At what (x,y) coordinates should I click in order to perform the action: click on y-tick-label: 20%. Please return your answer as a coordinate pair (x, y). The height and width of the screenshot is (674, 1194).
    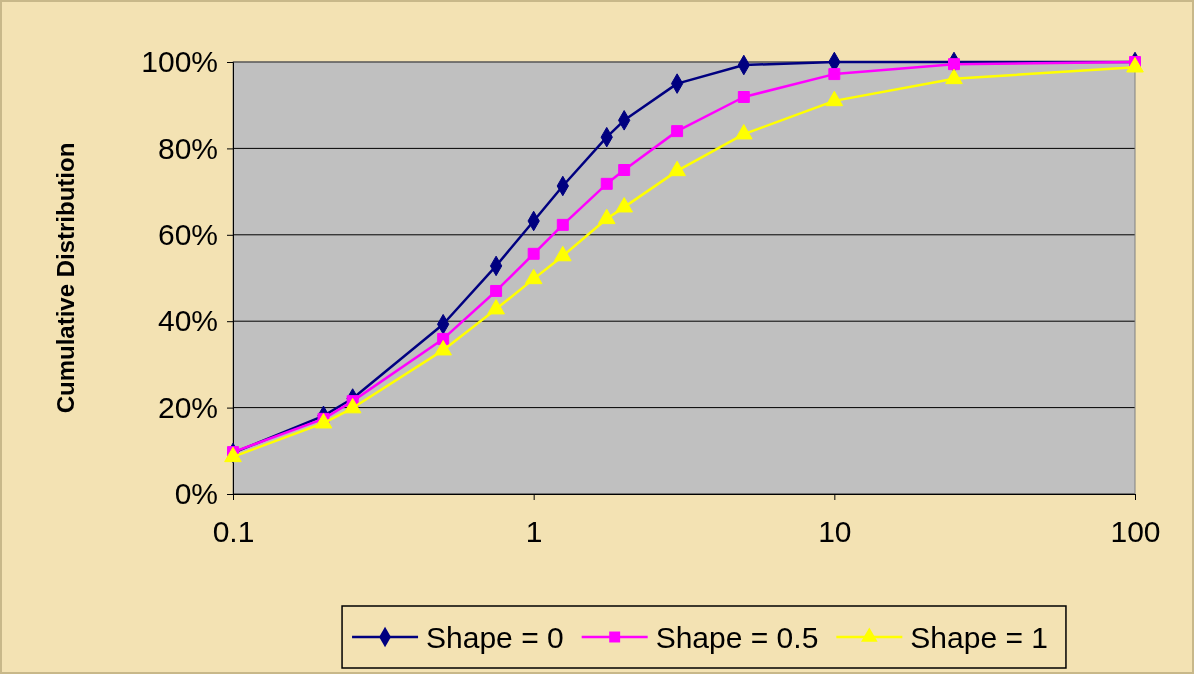
    Looking at the image, I should click on (187, 407).